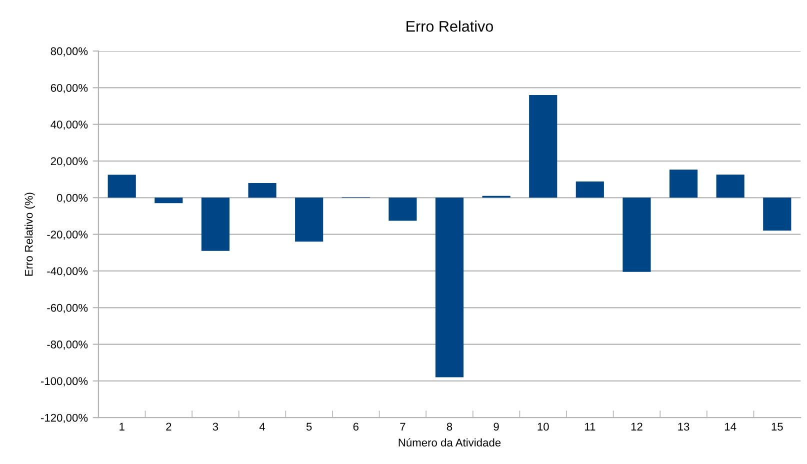 This screenshot has width=807, height=464. Describe the element at coordinates (69, 161) in the screenshot. I see `y-tick-label: 20,00%` at that location.